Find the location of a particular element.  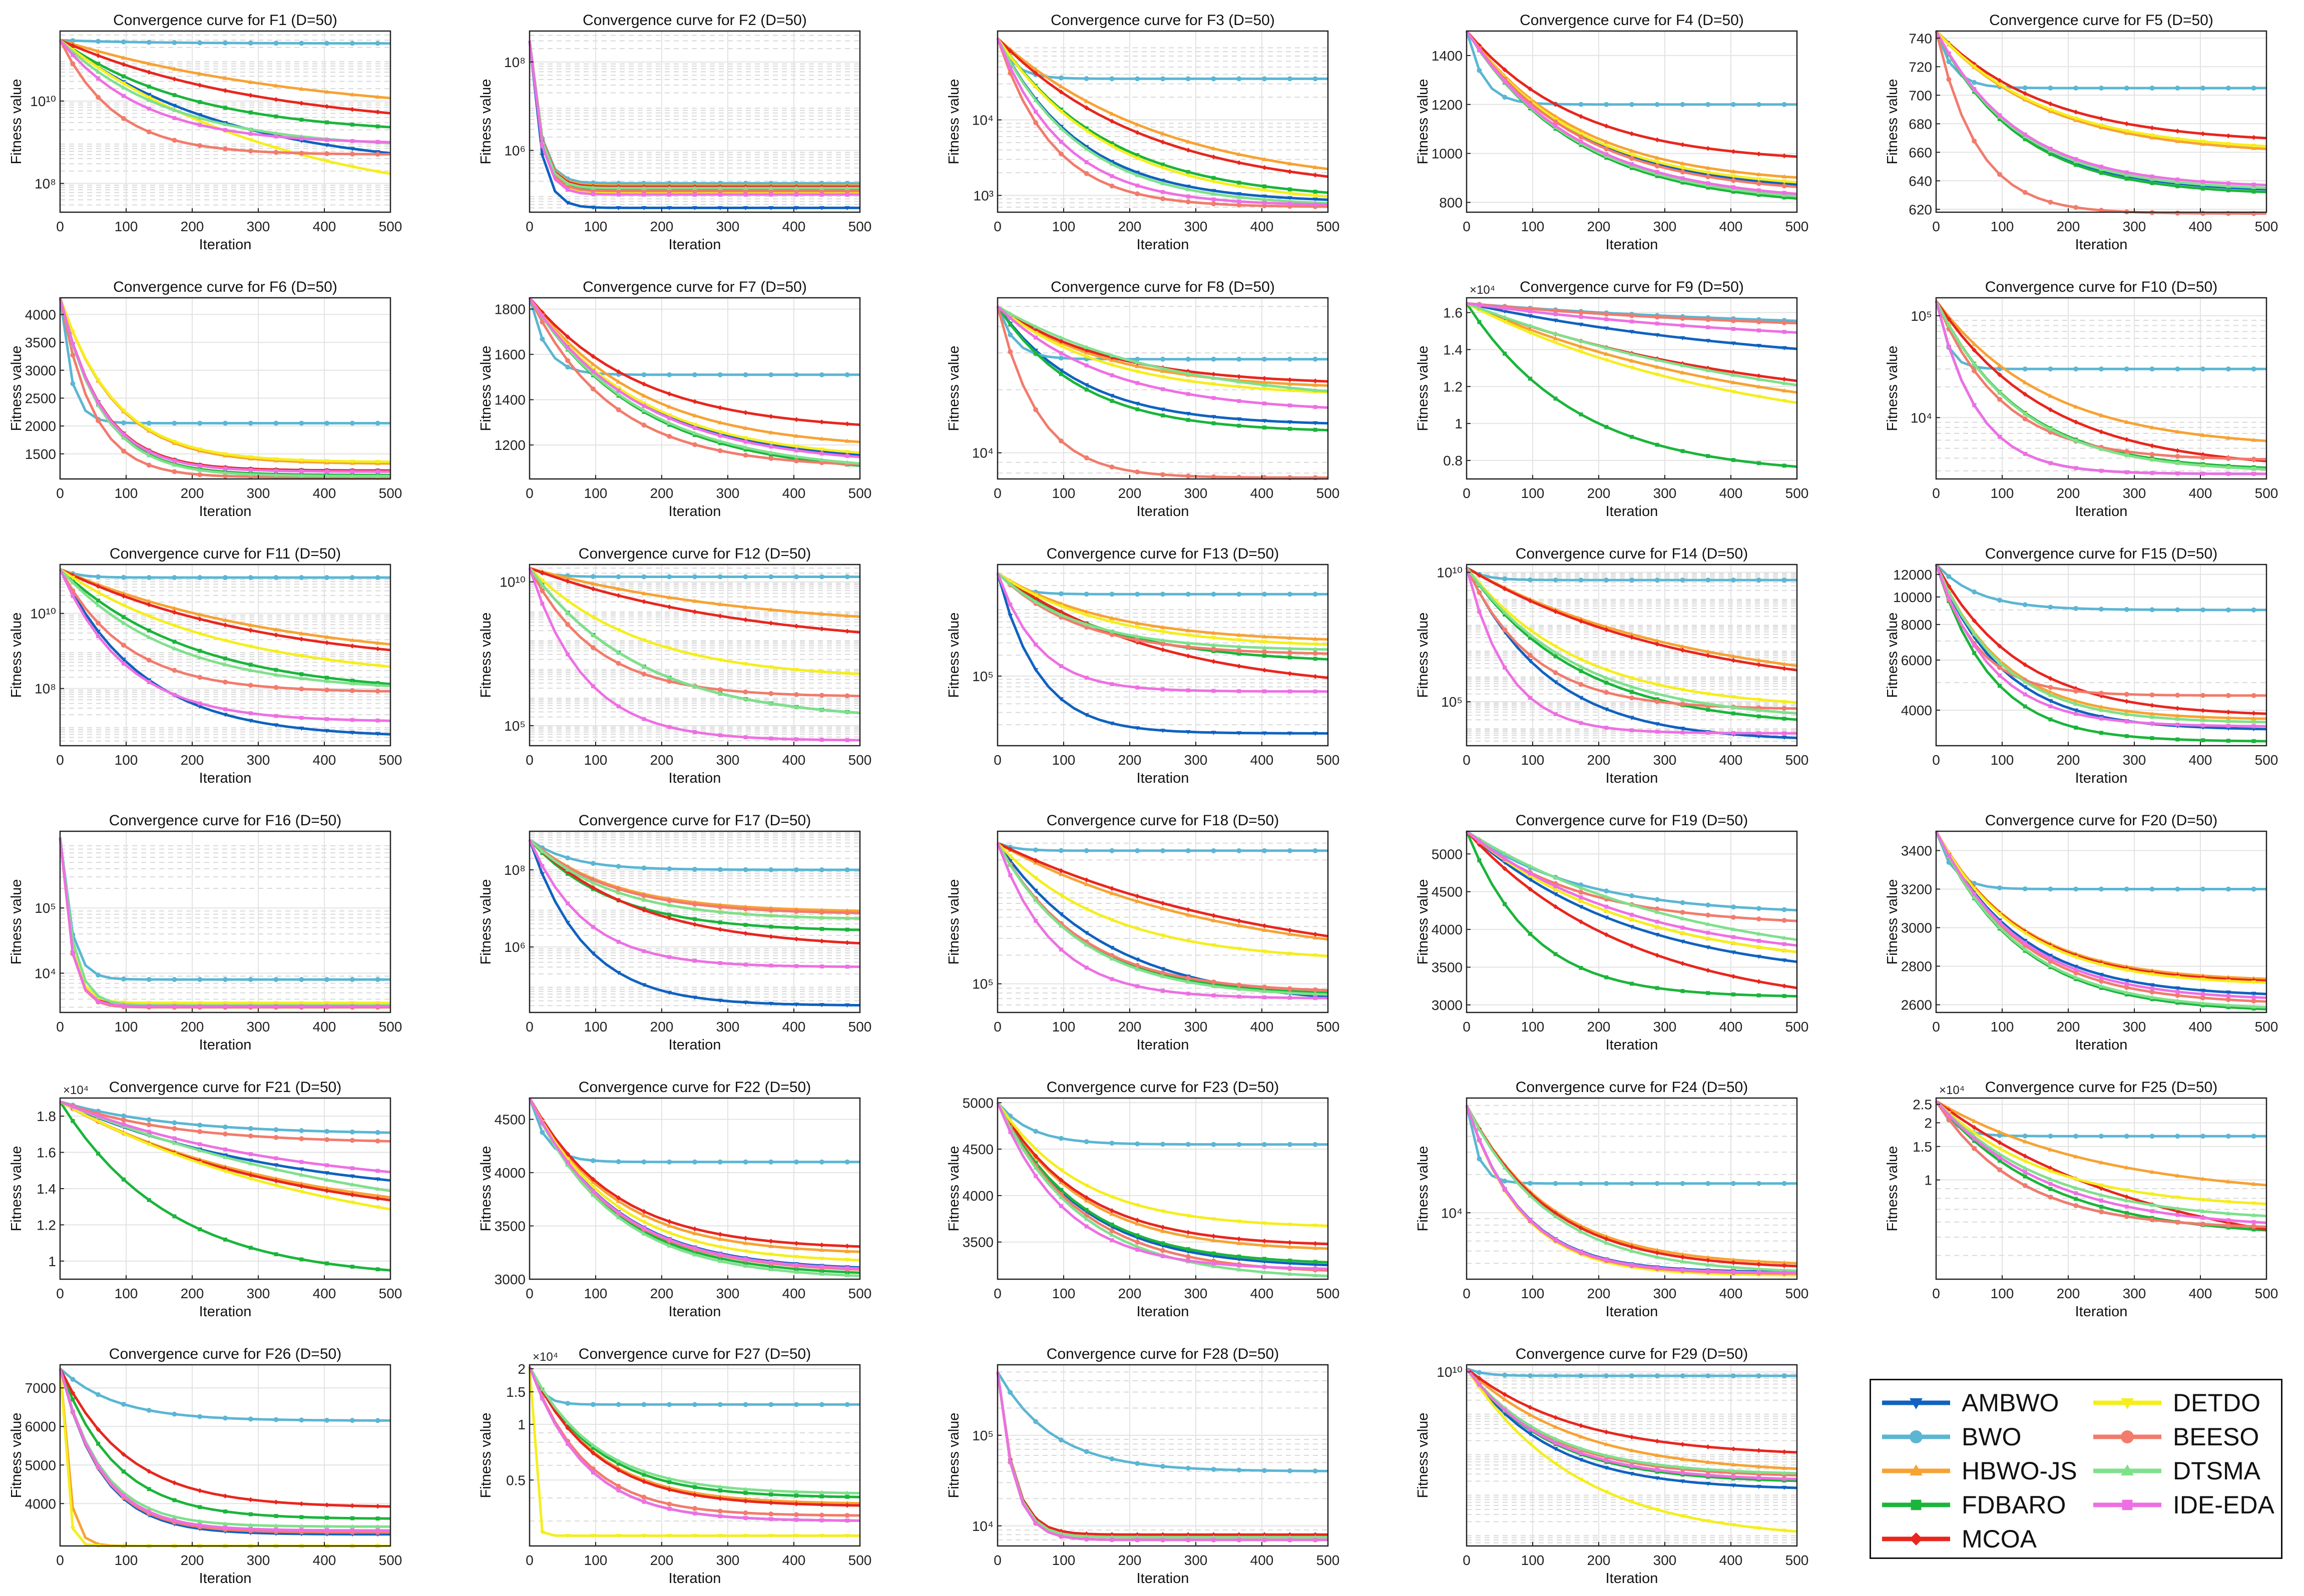

x-tick-label: 300 is located at coordinates (259, 1026).